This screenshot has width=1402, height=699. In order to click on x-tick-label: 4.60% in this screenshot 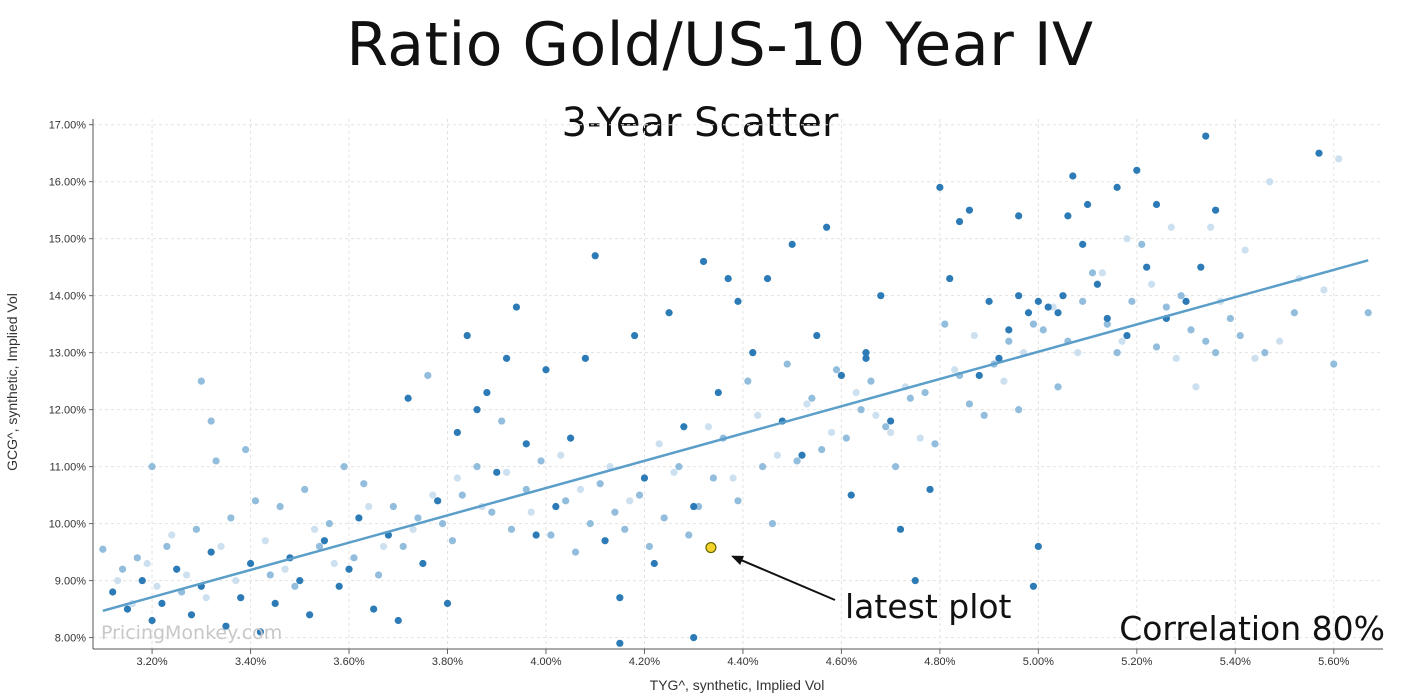, I will do `click(841, 662)`.